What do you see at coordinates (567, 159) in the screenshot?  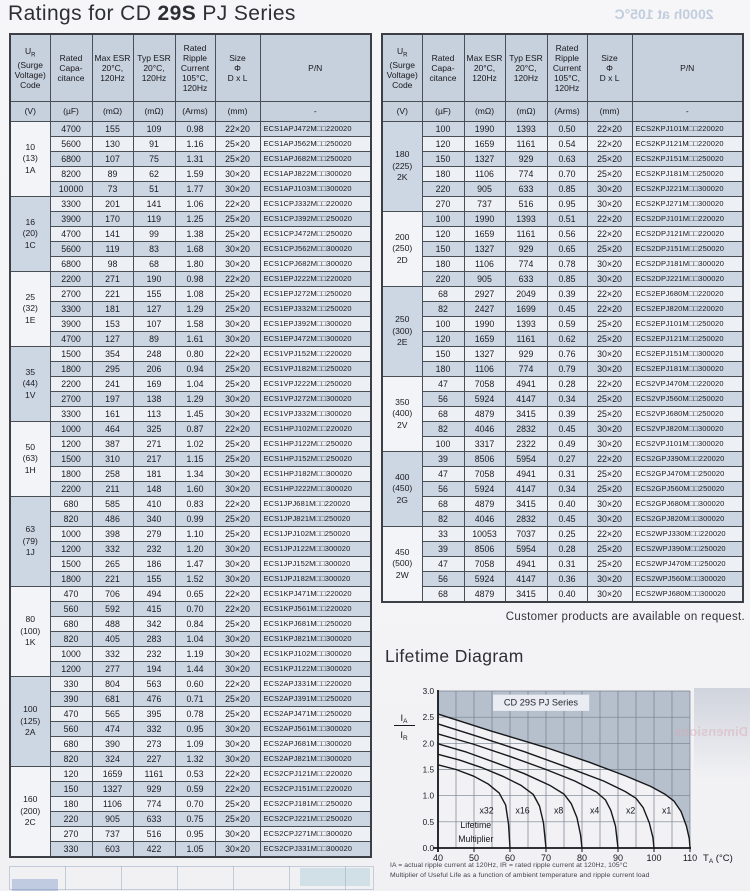 I see `ripple-current-cell: 0.63` at bounding box center [567, 159].